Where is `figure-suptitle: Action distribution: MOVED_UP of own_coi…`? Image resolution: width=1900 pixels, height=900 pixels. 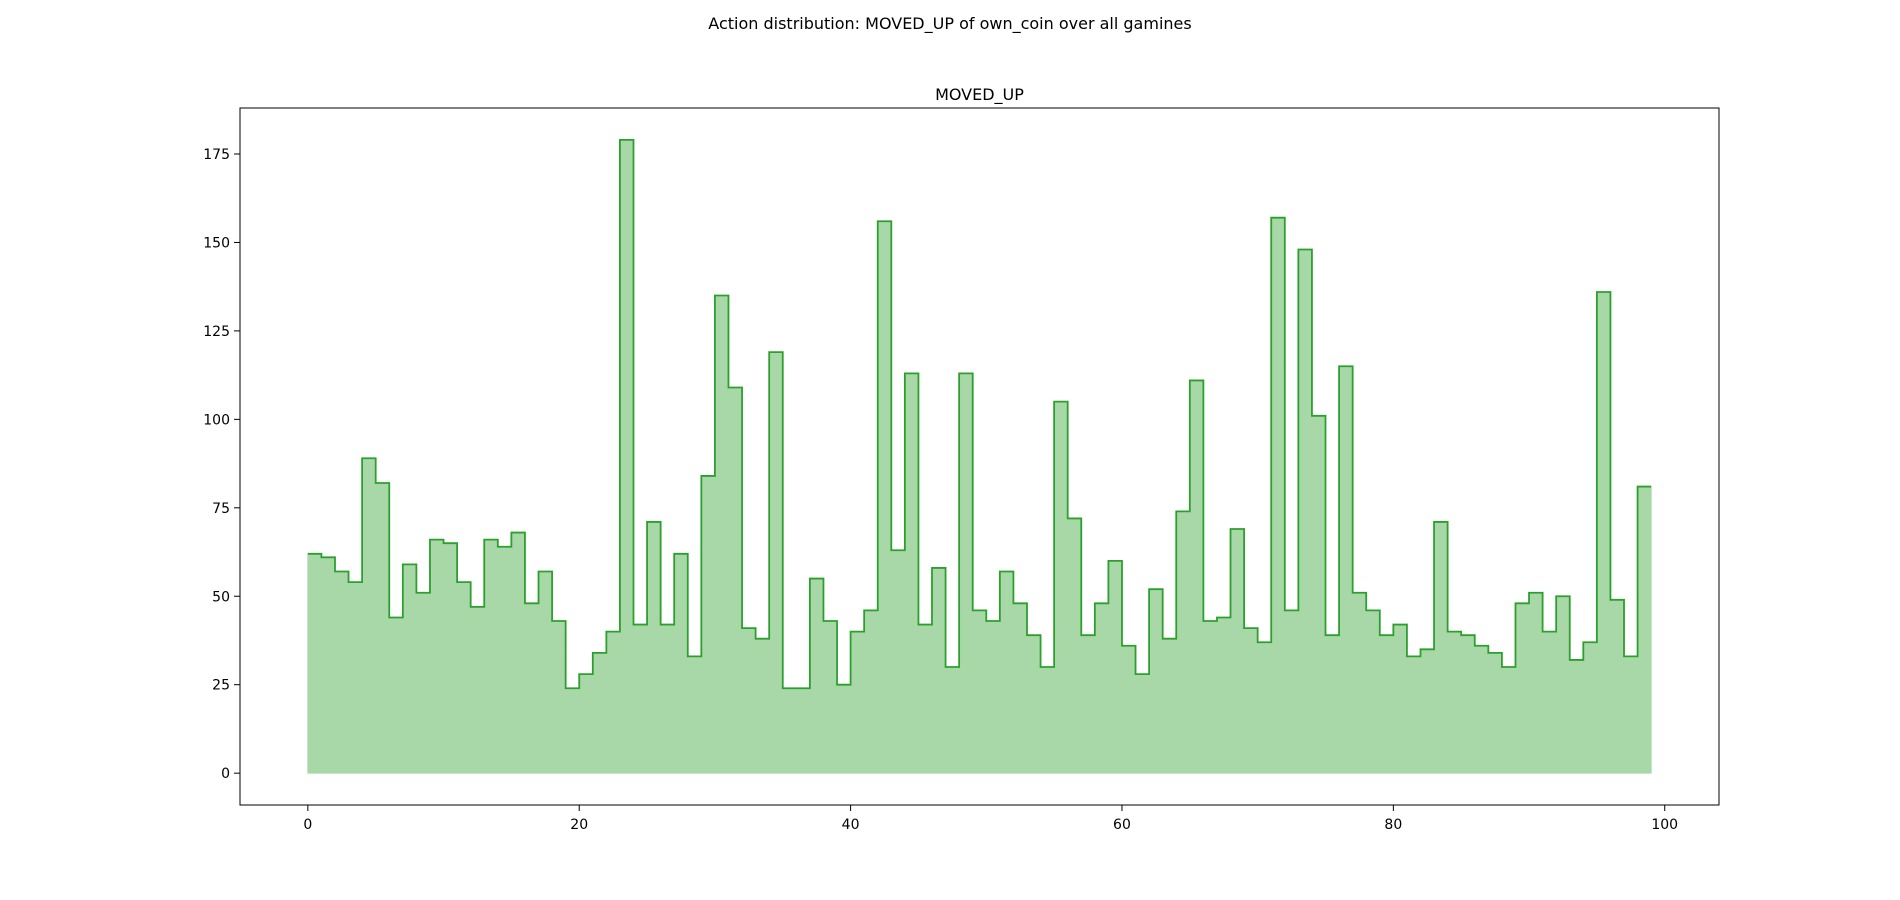 figure-suptitle: Action distribution: MOVED_UP of own_coi… is located at coordinates (950, 23).